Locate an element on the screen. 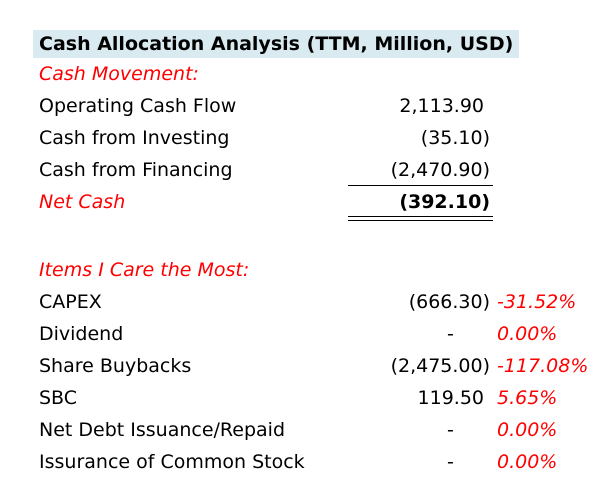 This screenshot has width=615, height=491. row-label-sbc: SBC is located at coordinates (58, 398).